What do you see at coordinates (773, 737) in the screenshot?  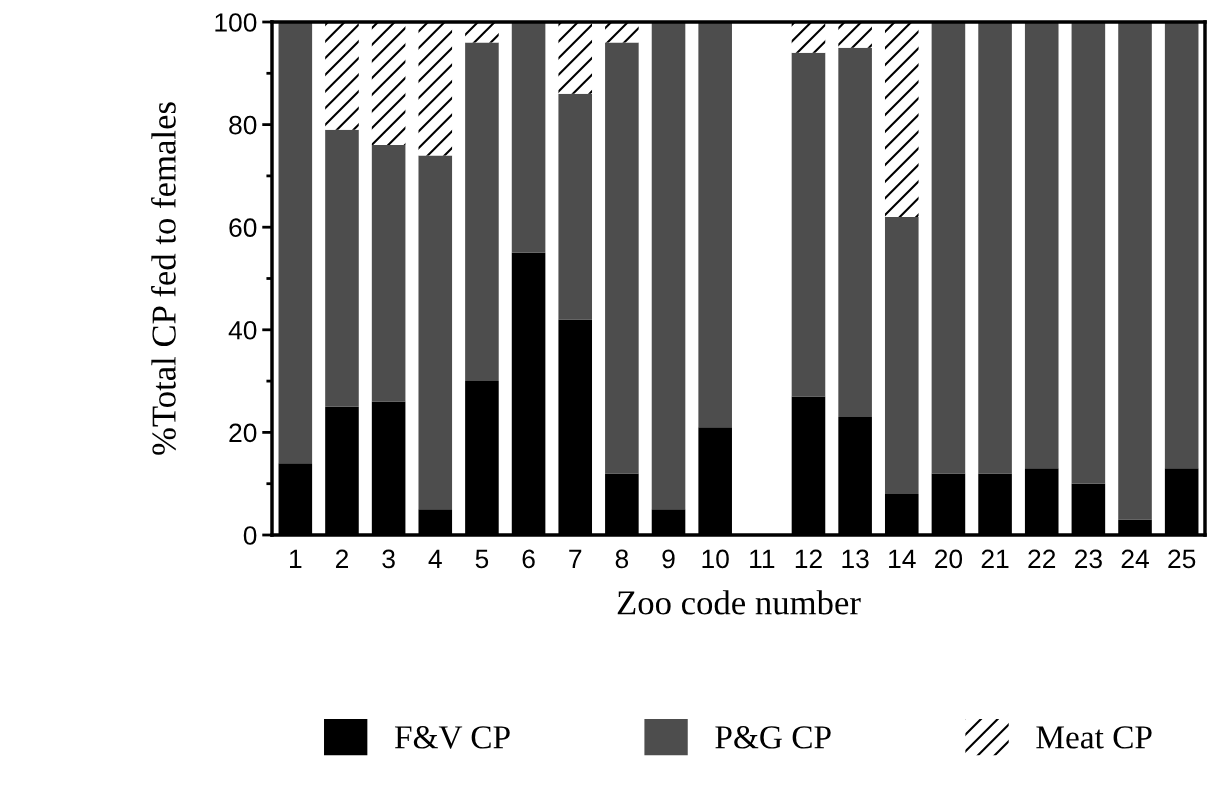 I see `legend-label: P&G CP` at bounding box center [773, 737].